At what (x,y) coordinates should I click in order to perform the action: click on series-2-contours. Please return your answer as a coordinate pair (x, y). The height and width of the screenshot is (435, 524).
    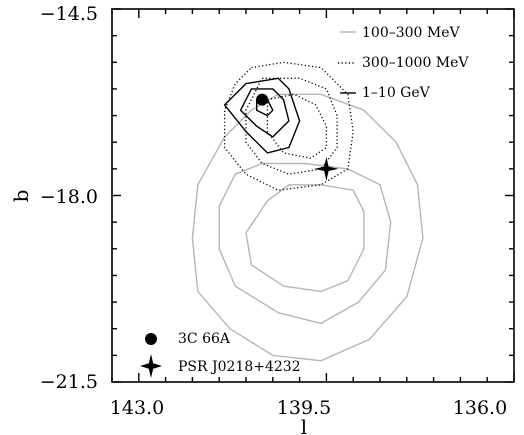
    Looking at the image, I should click on (262, 115).